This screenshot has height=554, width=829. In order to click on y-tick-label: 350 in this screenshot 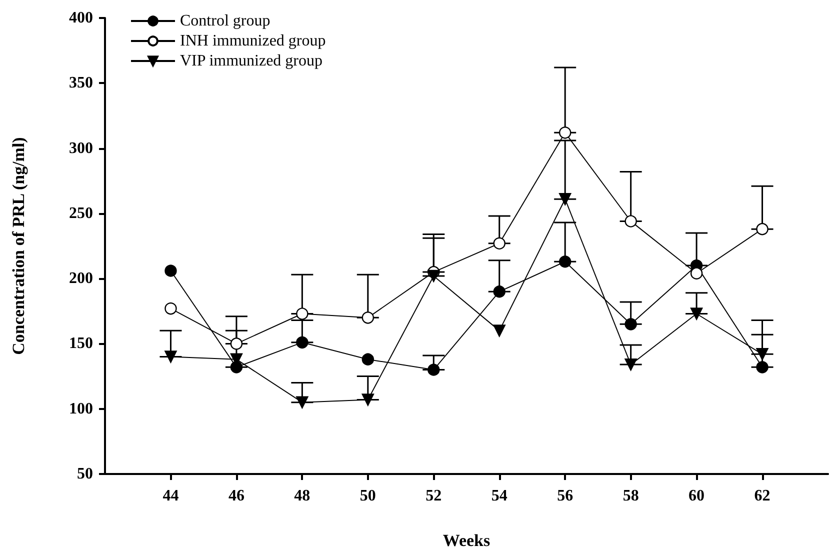, I will do `click(81, 83)`.